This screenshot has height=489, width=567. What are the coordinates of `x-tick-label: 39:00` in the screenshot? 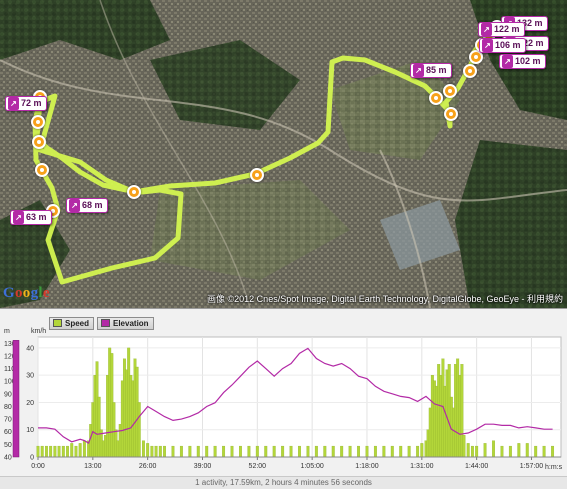 It's located at (203, 466).